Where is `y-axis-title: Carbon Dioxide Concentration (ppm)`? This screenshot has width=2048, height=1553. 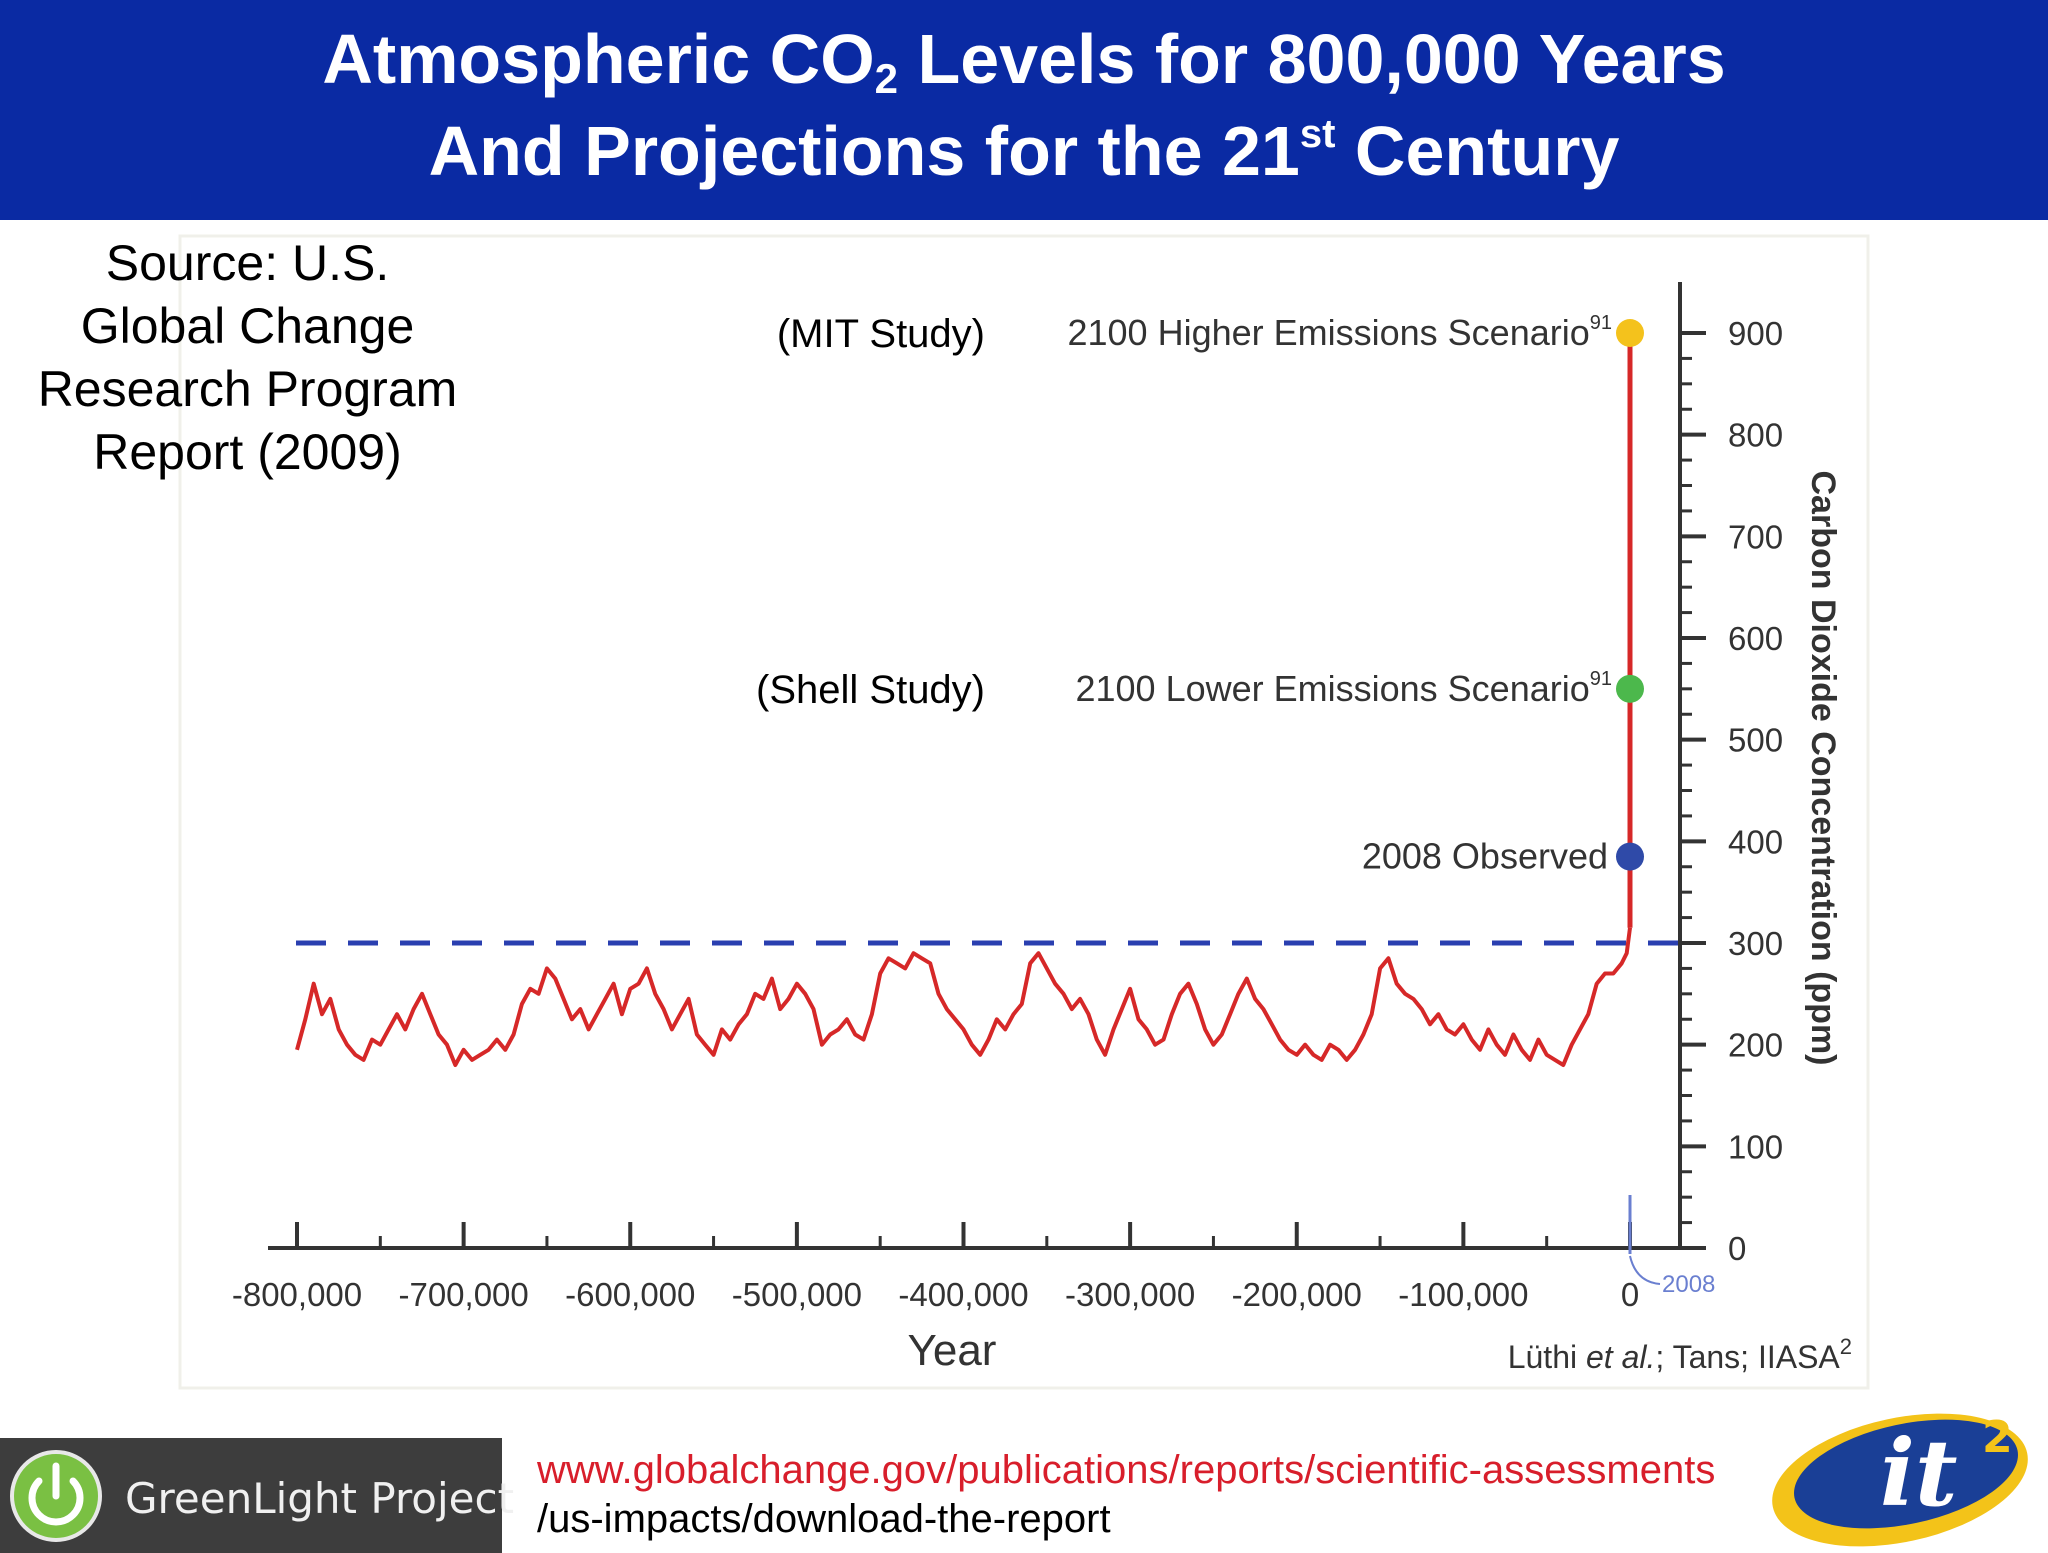
y-axis-title: Carbon Dioxide Concentration (ppm) is located at coordinates (1823, 768).